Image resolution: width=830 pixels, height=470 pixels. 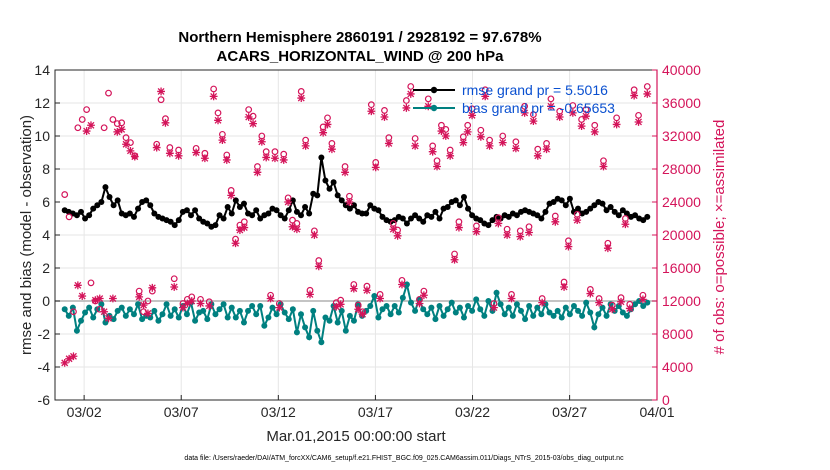 What do you see at coordinates (434, 108) in the screenshot?
I see `legend-bias-marker` at bounding box center [434, 108].